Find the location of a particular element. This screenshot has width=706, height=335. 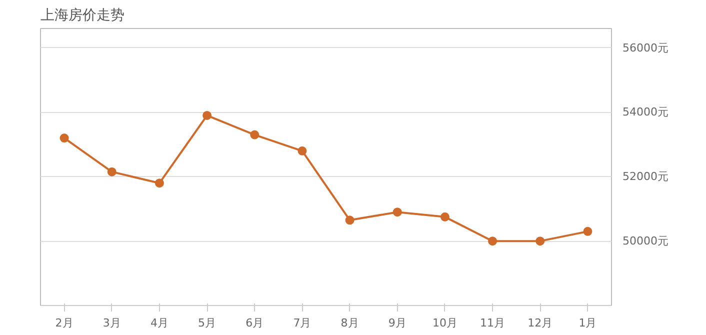

x-tick-label: 8月 is located at coordinates (349, 323).